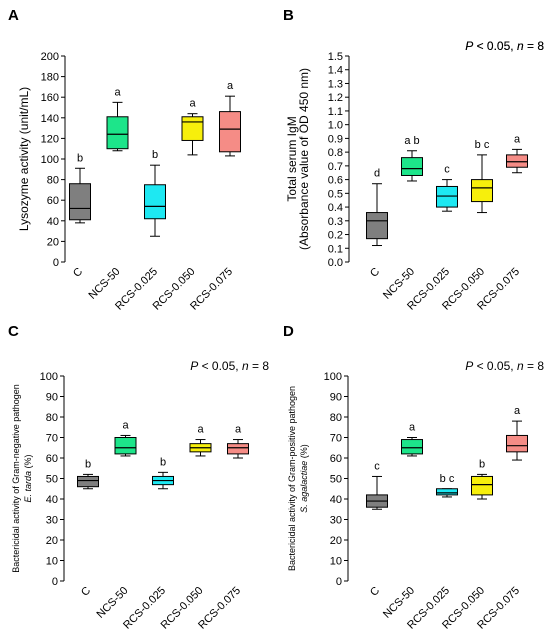 This screenshot has height=641, width=550. Describe the element at coordinates (292, 158) in the screenshot. I see `y-axis-label: Total serum IgM` at that location.